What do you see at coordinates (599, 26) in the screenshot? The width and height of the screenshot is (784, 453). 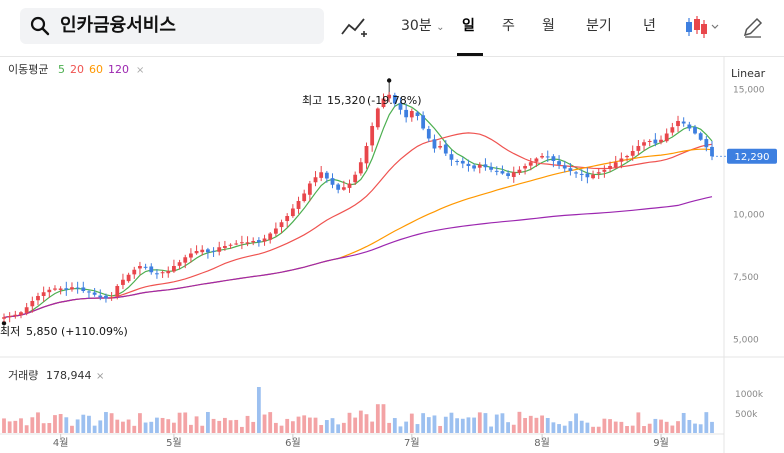 I see `tab-quarter: 분기` at bounding box center [599, 26].